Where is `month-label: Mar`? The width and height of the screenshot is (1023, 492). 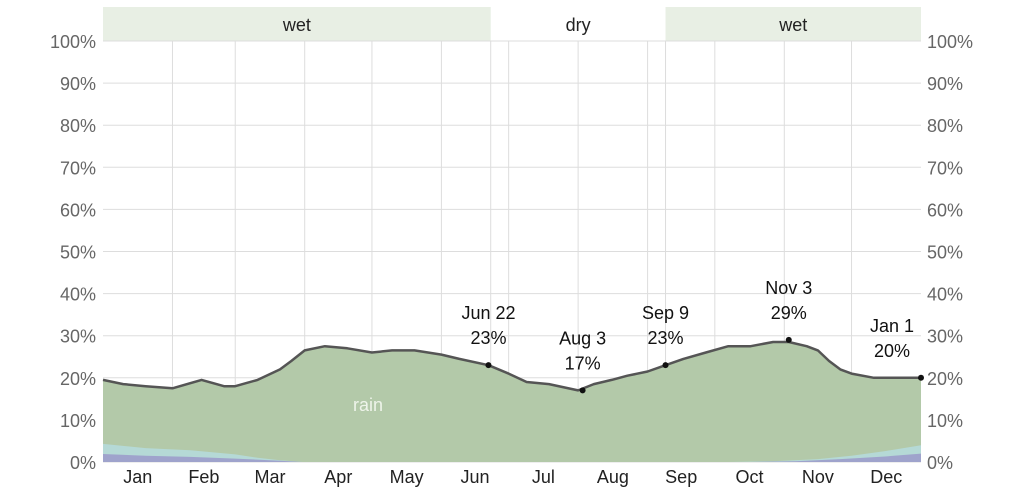 month-label: Mar is located at coordinates (269, 477).